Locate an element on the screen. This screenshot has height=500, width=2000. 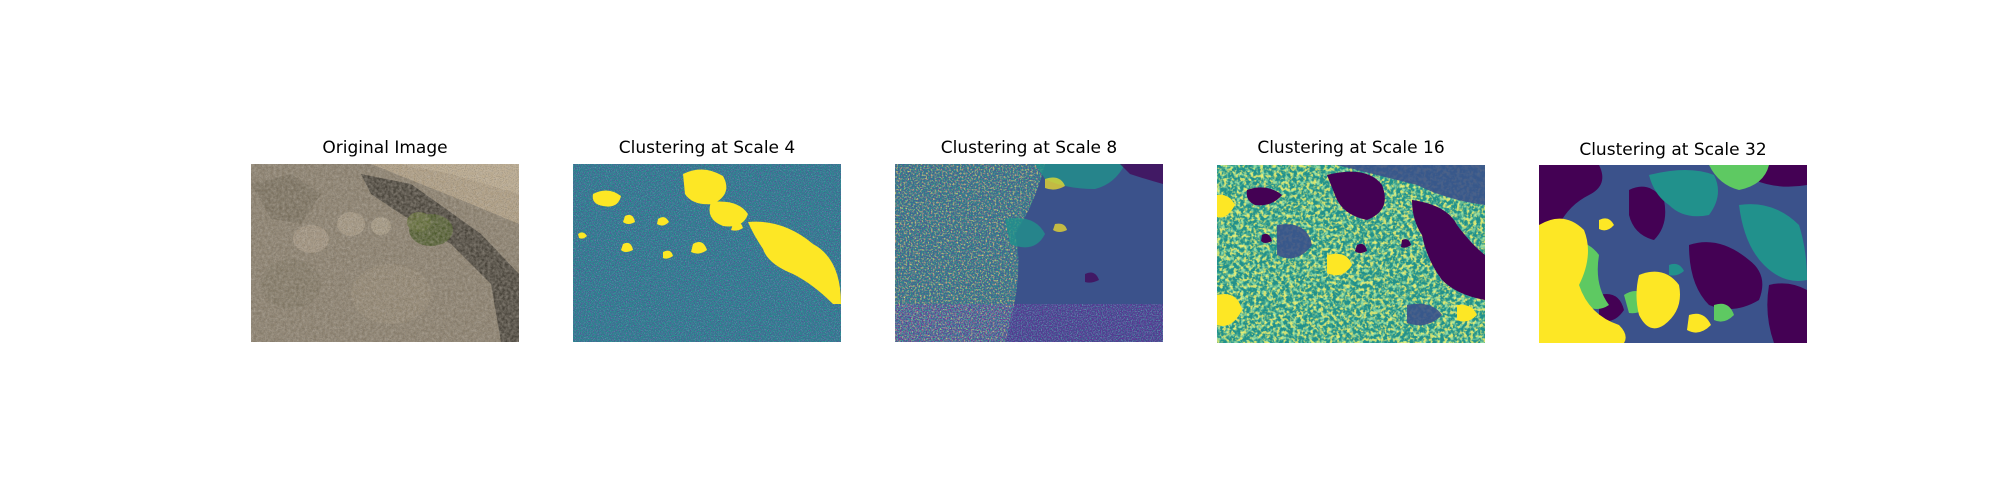
panel-title: Clustering at Scale 32 is located at coordinates (1673, 150).